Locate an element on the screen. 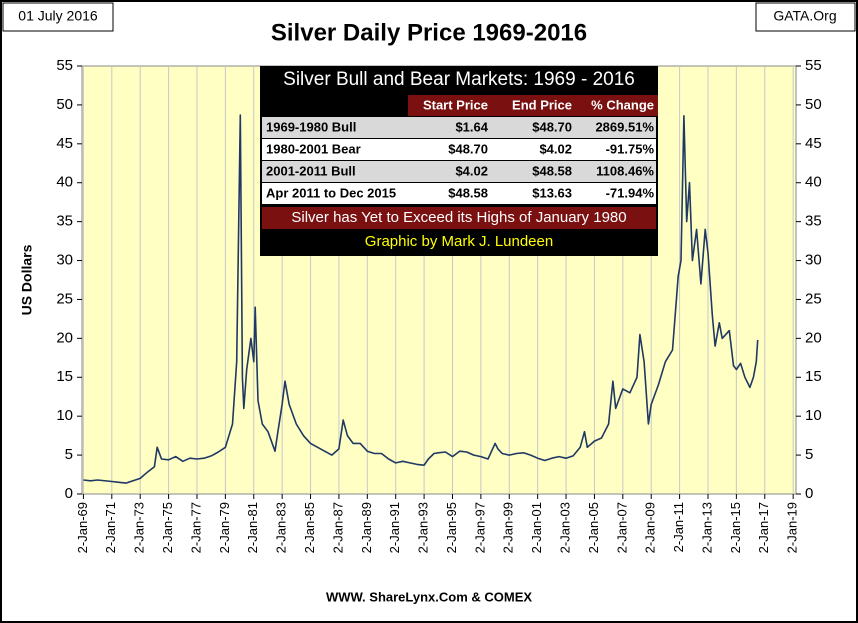 This screenshot has width=858, height=623. date-label: 01 July 2016 is located at coordinates (58, 16).